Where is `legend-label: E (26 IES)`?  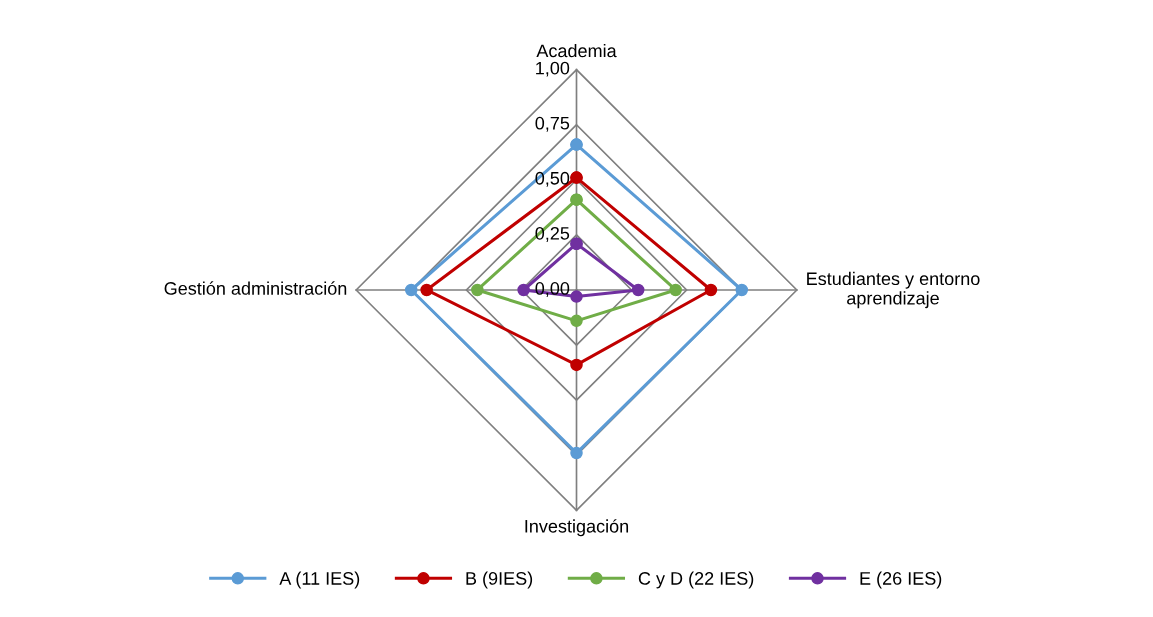 legend-label: E (26 IES) is located at coordinates (901, 580).